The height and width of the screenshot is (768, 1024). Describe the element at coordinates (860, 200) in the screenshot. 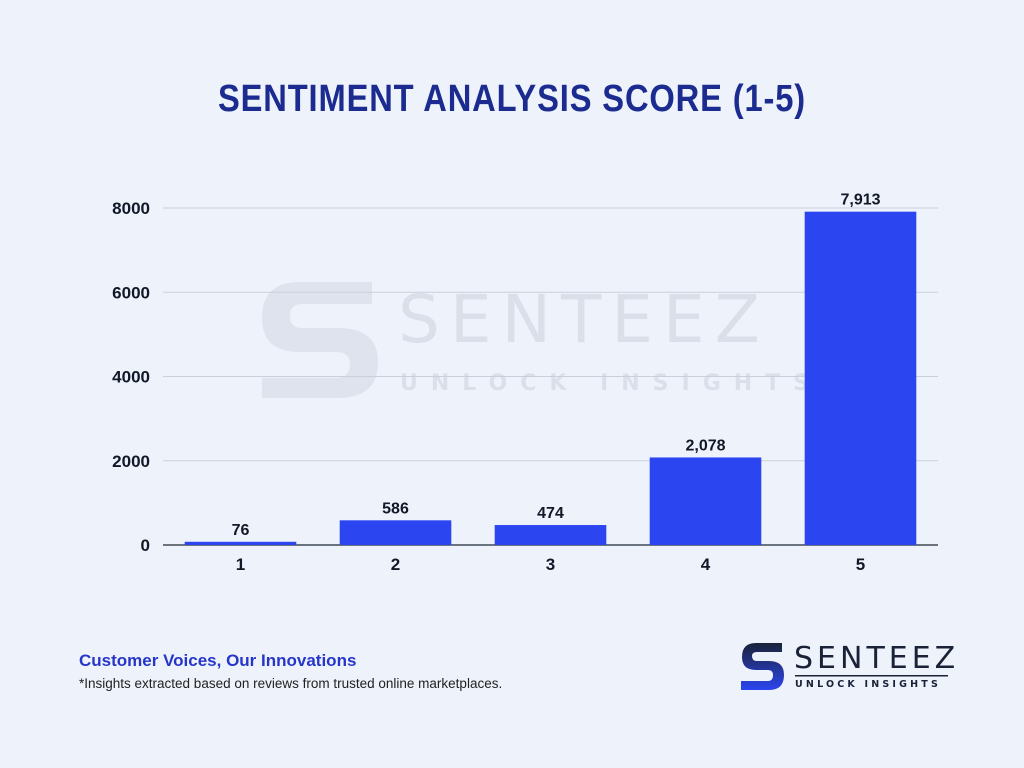

I see `data-label-5: 7,913` at that location.